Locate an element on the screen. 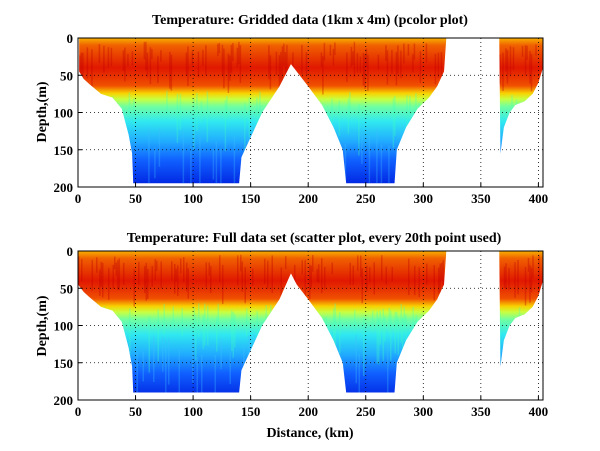  y-tick-label: 0 is located at coordinates (70, 38).